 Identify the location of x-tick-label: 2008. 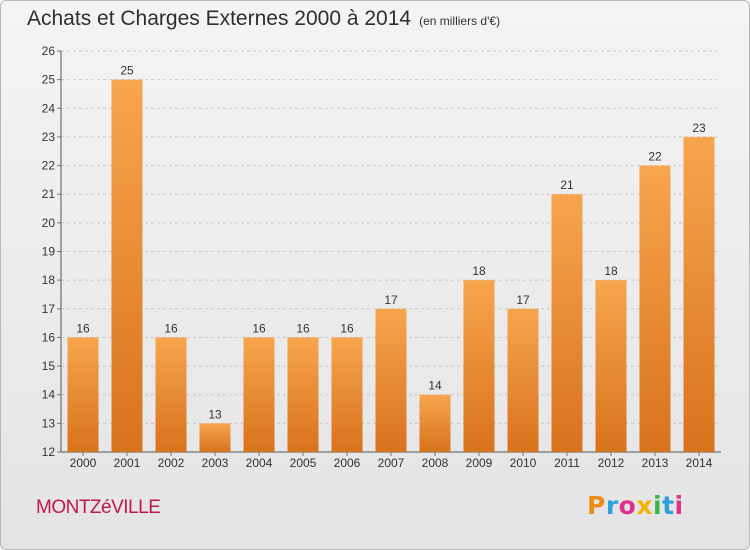
(435, 463).